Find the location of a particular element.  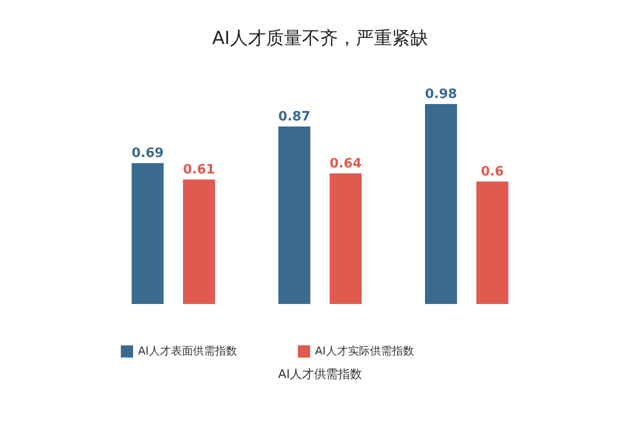

legend-label: AI人才实际供需指数 is located at coordinates (364, 351).